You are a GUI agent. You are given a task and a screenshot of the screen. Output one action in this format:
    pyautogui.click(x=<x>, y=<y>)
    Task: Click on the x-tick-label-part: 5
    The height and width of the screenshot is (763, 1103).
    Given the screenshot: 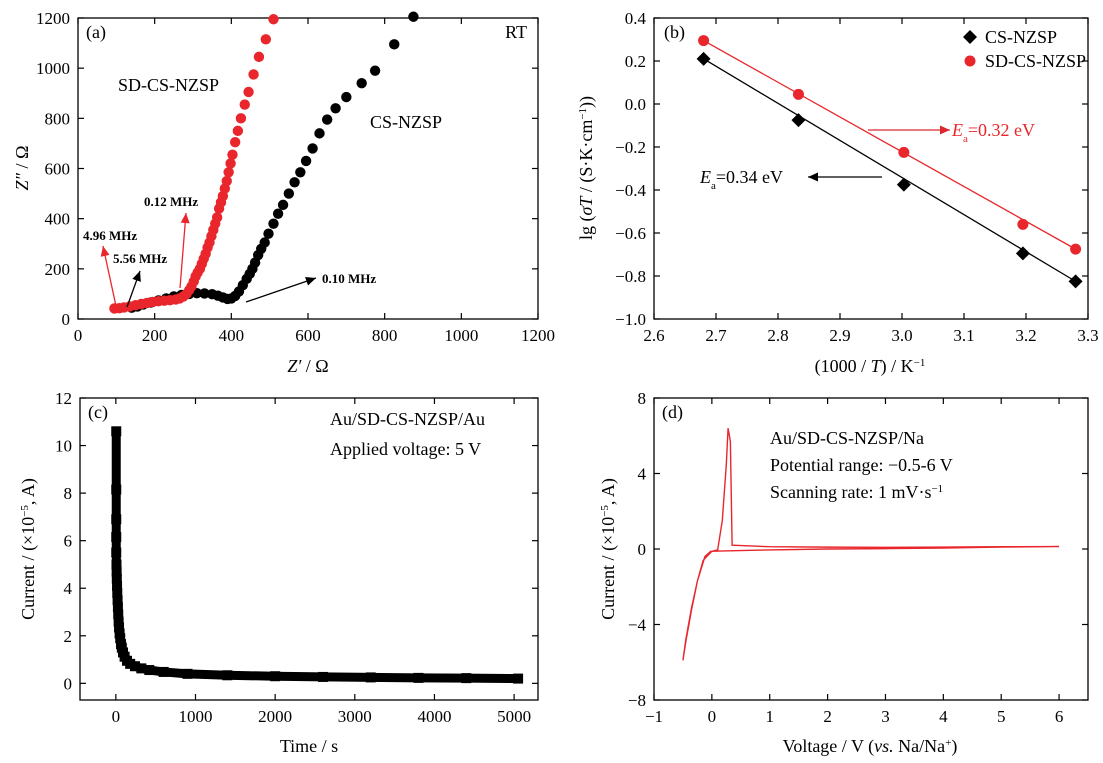 What is the action you would take?
    pyautogui.click(x=1001, y=716)
    